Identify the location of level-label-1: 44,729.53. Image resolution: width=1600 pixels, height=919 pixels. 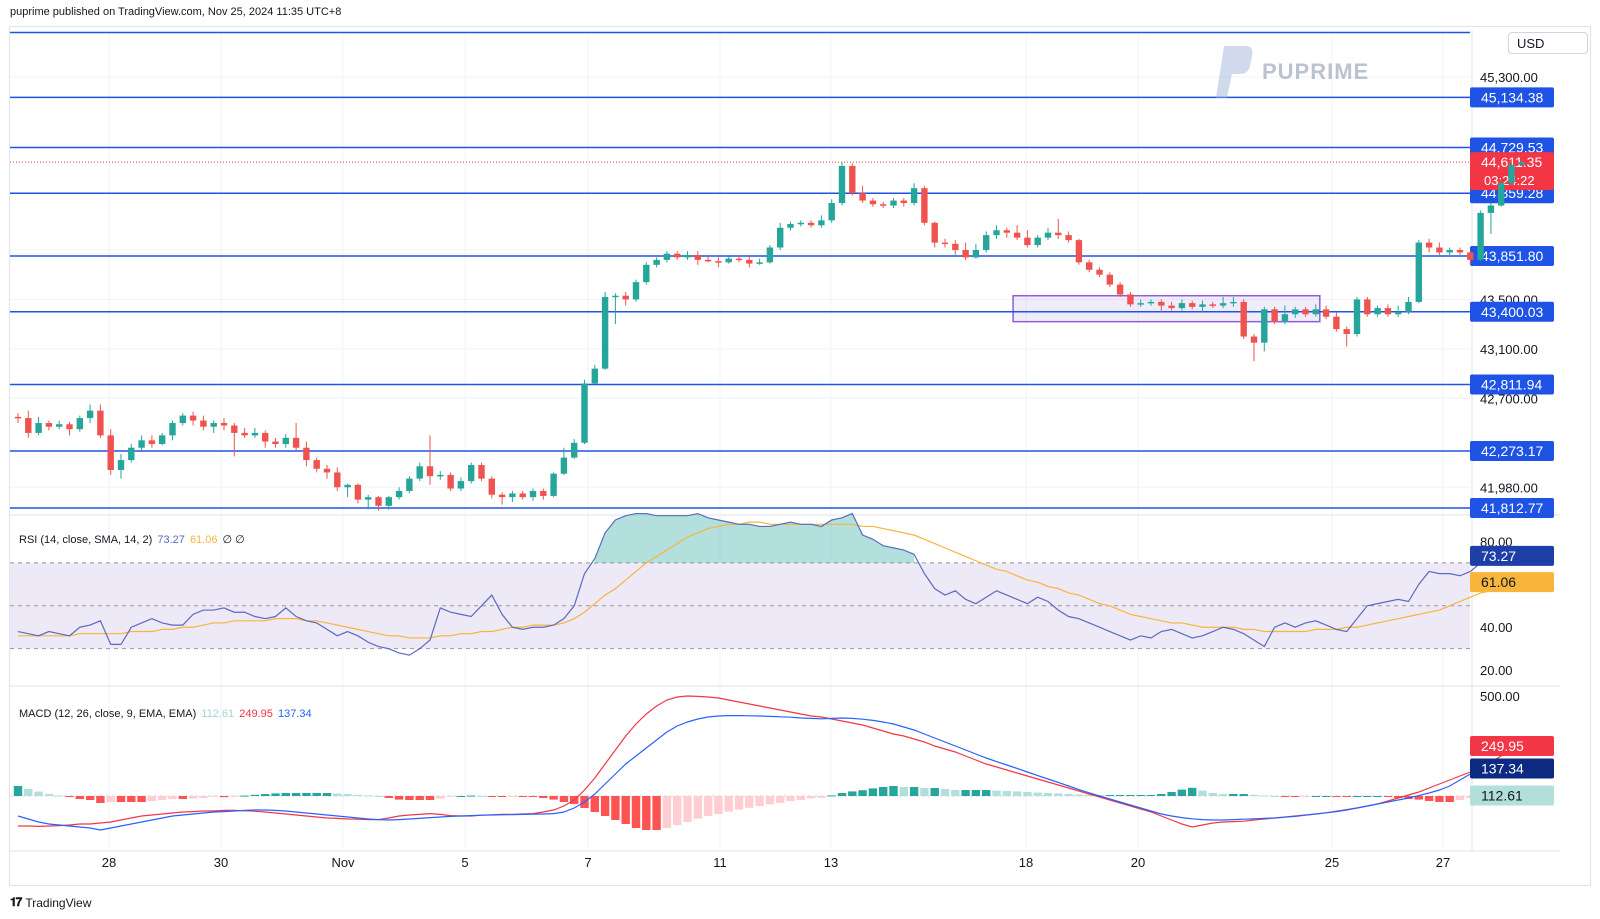
(1512, 147).